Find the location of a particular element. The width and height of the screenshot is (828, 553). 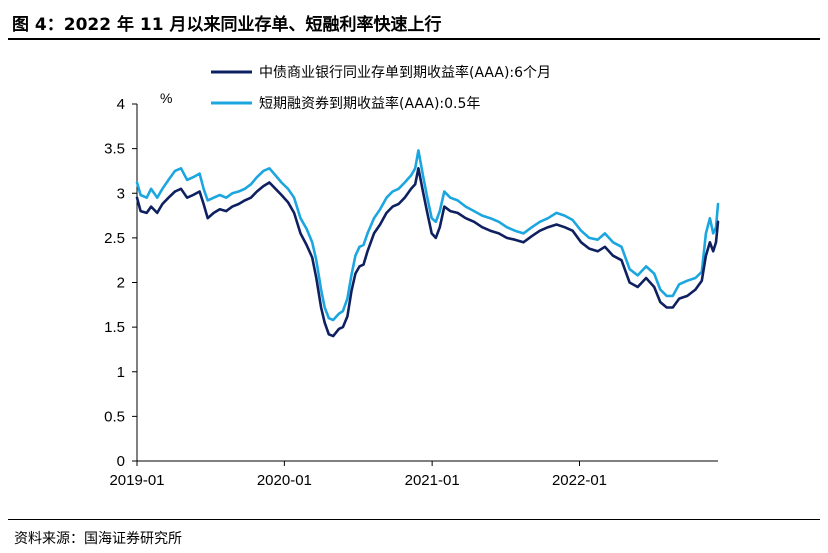

y-tick-label: 2 is located at coordinates (121, 283).